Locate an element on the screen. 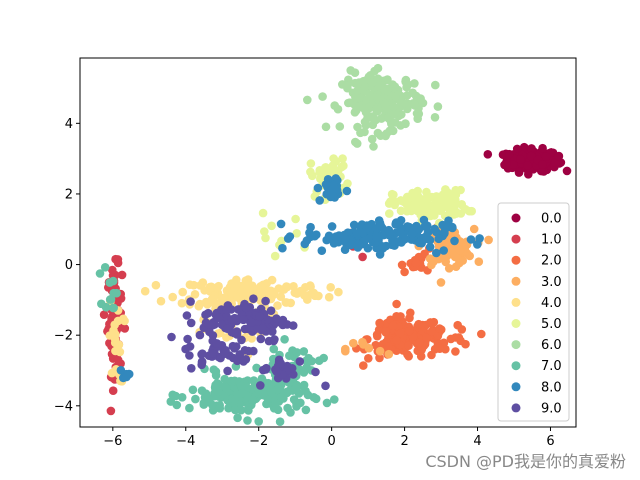 The height and width of the screenshot is (480, 640). y-tick-label: −2 is located at coordinates (63, 336).